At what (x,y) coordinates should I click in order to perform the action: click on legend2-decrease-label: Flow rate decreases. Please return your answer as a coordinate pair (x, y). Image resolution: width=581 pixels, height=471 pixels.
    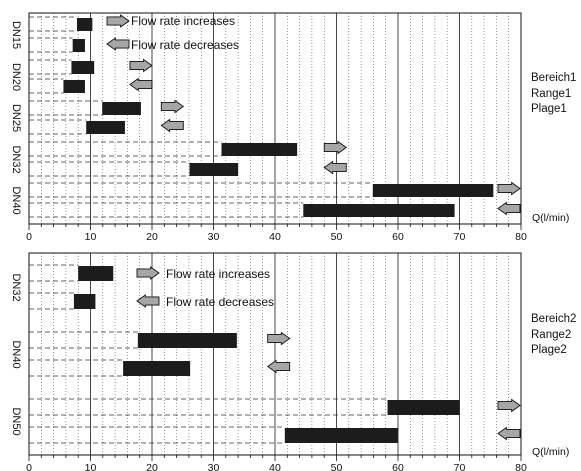
    Looking at the image, I should click on (220, 302).